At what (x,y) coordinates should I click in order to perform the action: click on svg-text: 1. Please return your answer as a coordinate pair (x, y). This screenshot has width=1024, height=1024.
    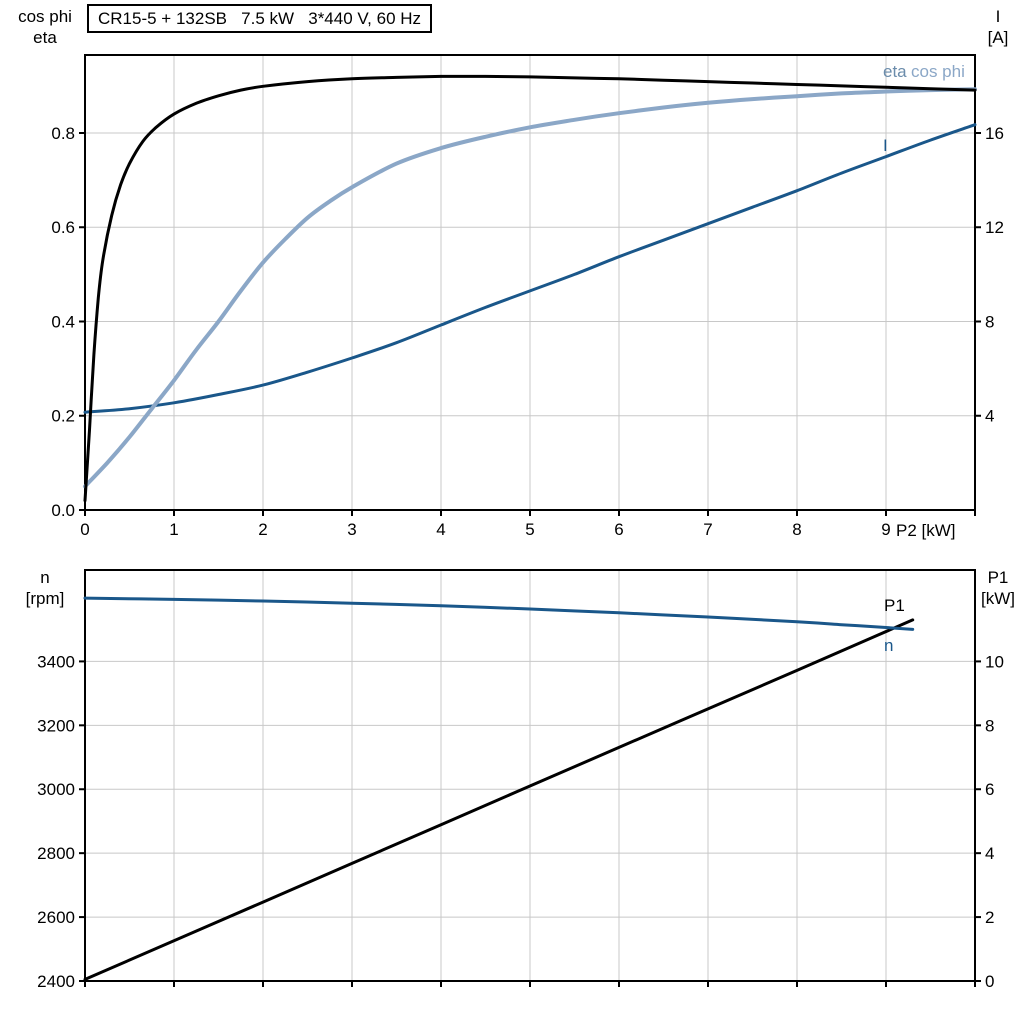
    Looking at the image, I should click on (173, 529).